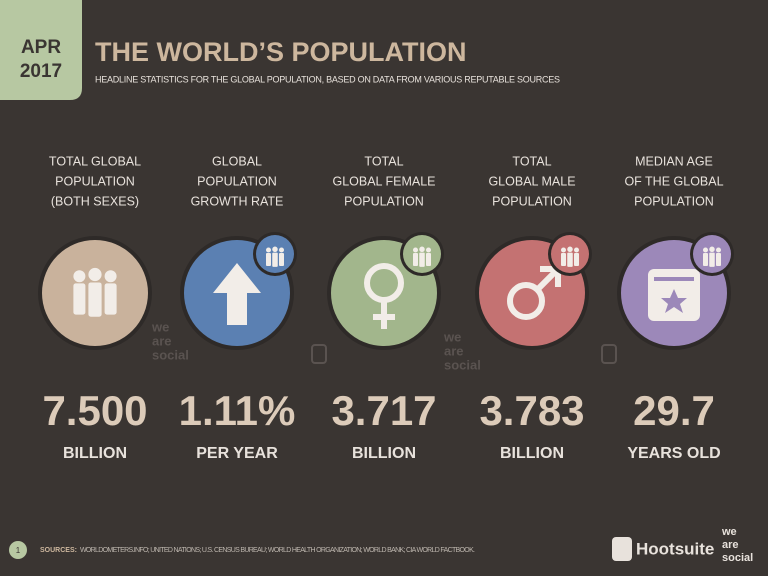  Describe the element at coordinates (94, 410) in the screenshot. I see `stat-value: 7.500` at that location.